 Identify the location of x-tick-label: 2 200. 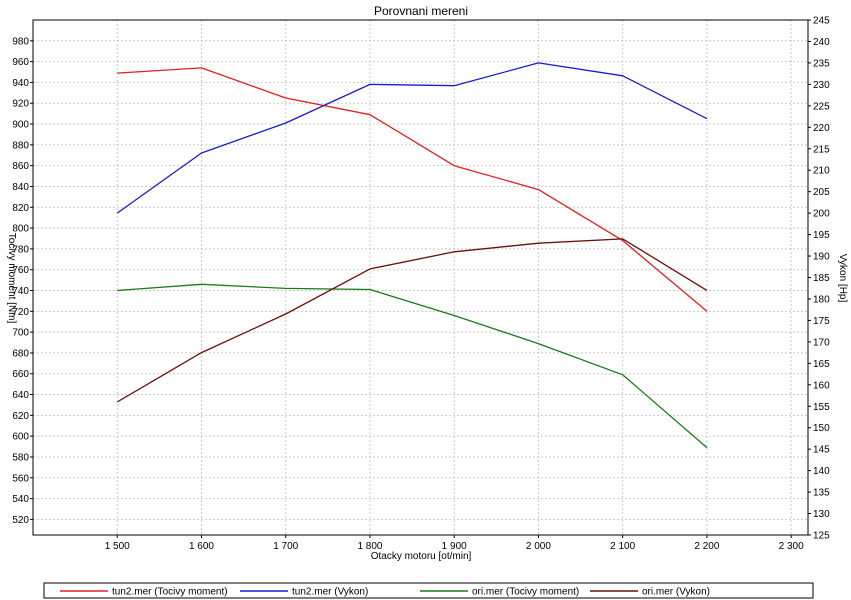
(706, 546).